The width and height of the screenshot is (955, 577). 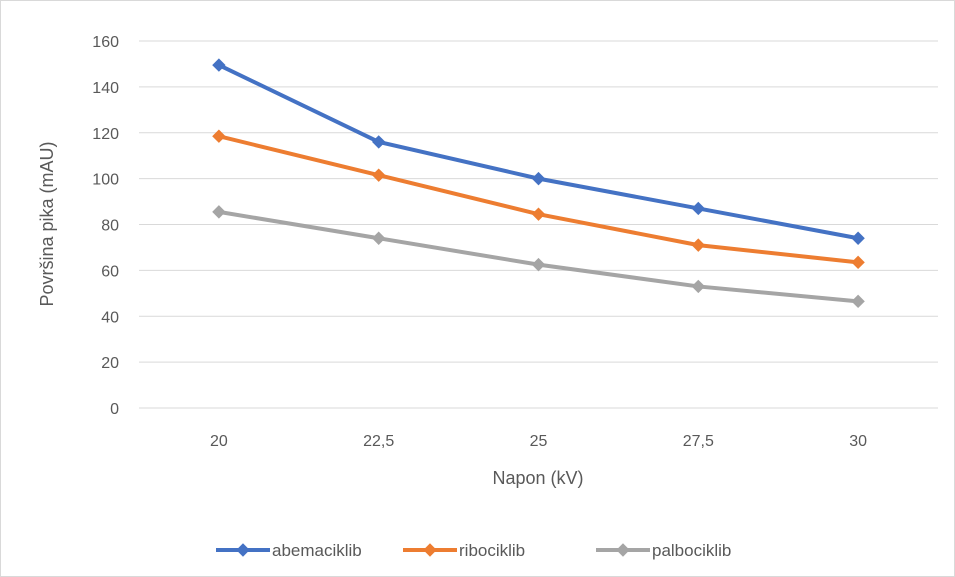 I want to click on legend: abemaciklib ribociklib palbociklib, so click(x=473, y=550).